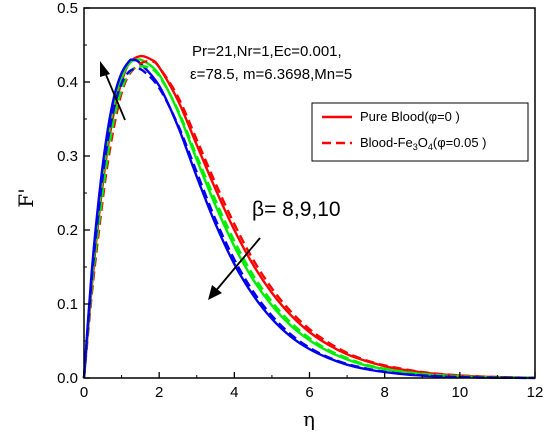 Image resolution: width=550 pixels, height=438 pixels. What do you see at coordinates (309, 419) in the screenshot?
I see `x-axis-title: η` at bounding box center [309, 419].